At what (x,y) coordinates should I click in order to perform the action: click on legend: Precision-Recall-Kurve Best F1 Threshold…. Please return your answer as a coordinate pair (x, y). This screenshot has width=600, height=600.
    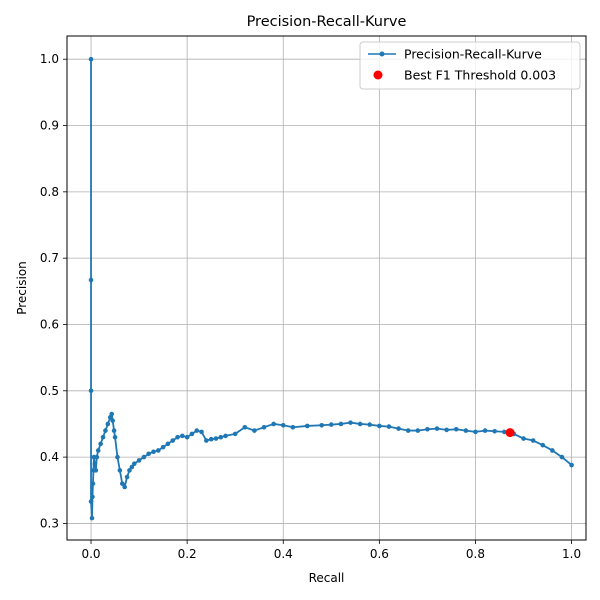
    Looking at the image, I should click on (470, 65).